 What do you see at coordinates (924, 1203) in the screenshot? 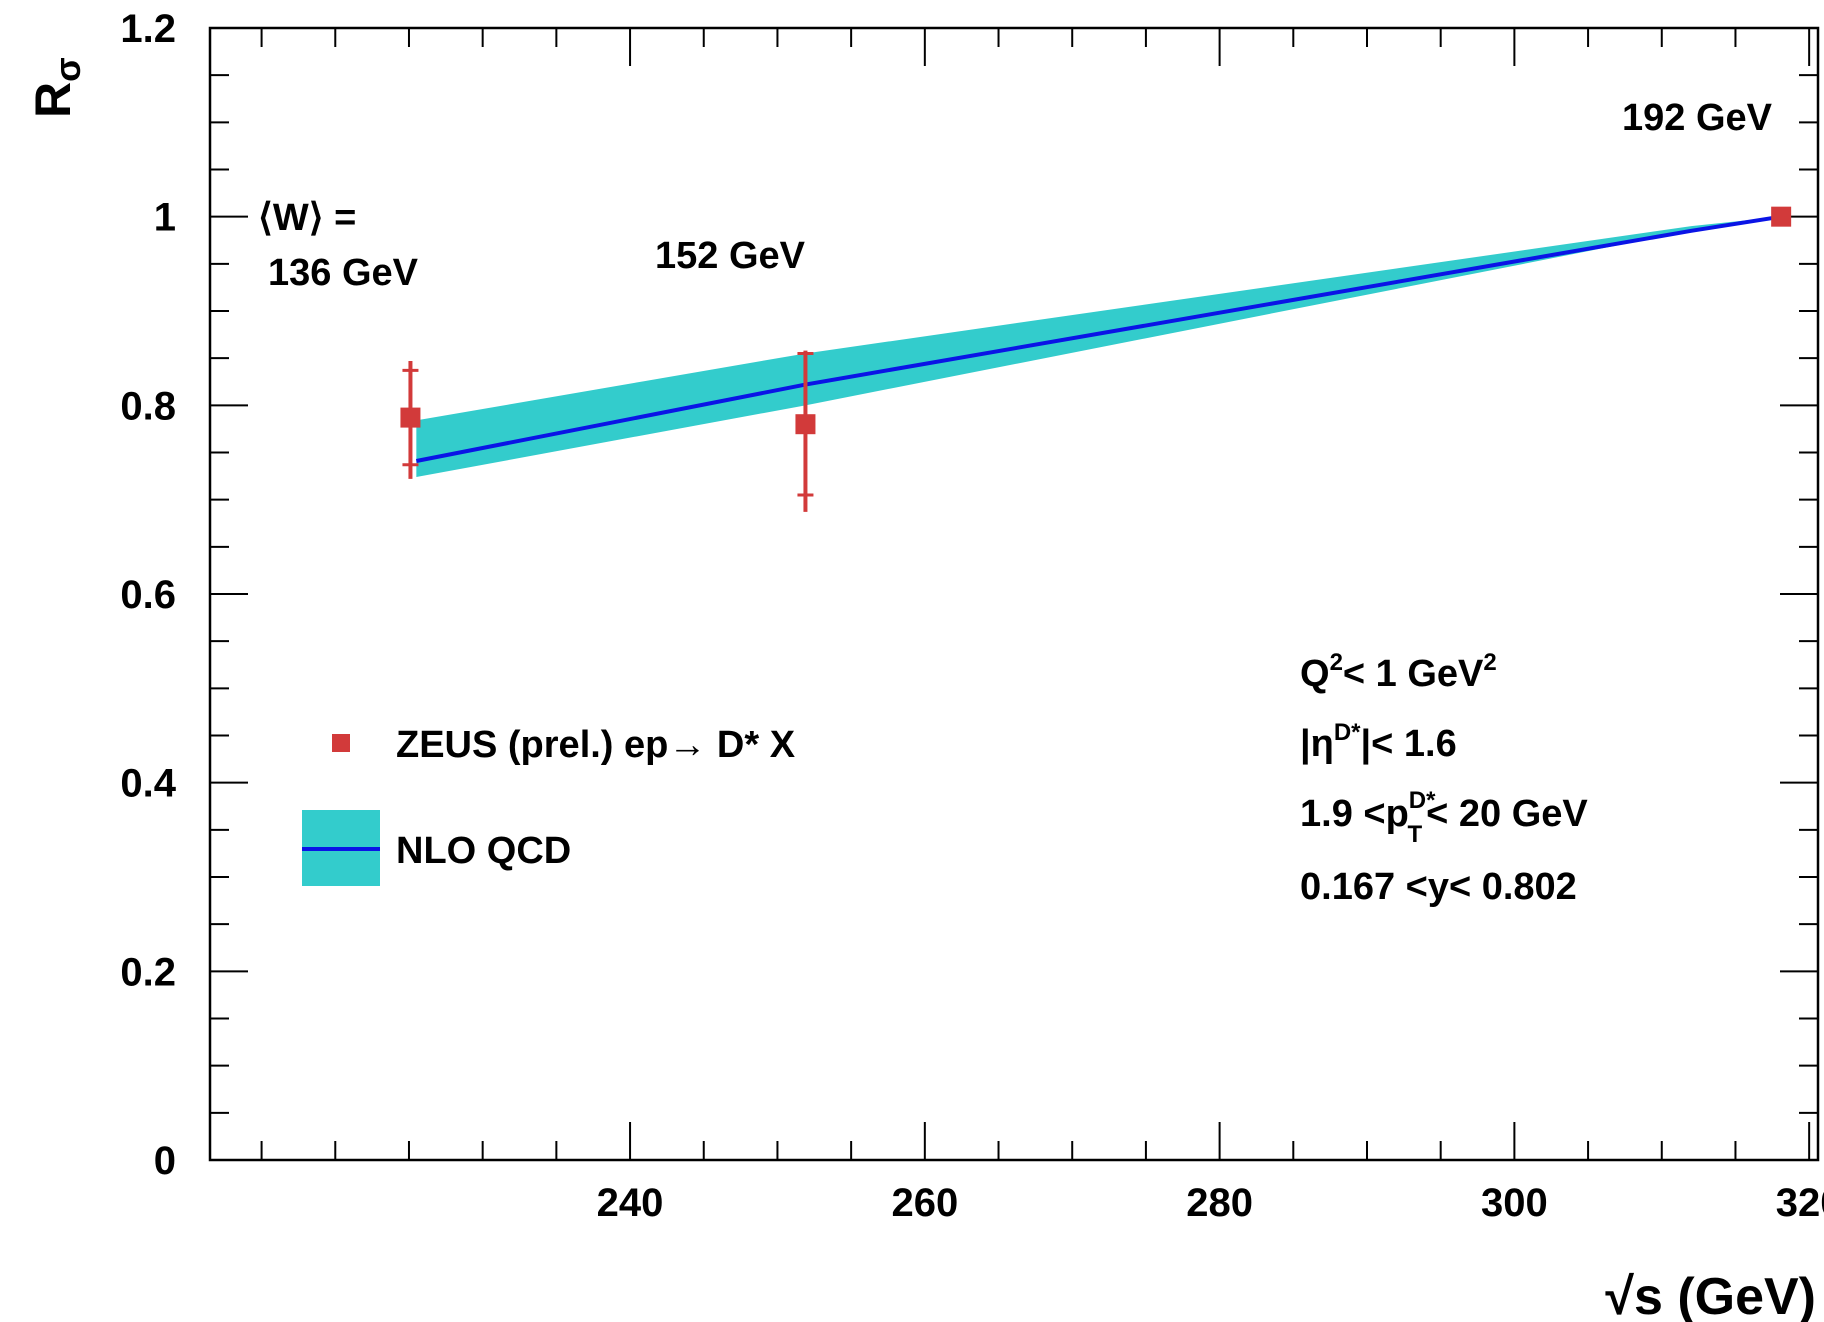
I see `x-tick-label: 260` at bounding box center [924, 1203].